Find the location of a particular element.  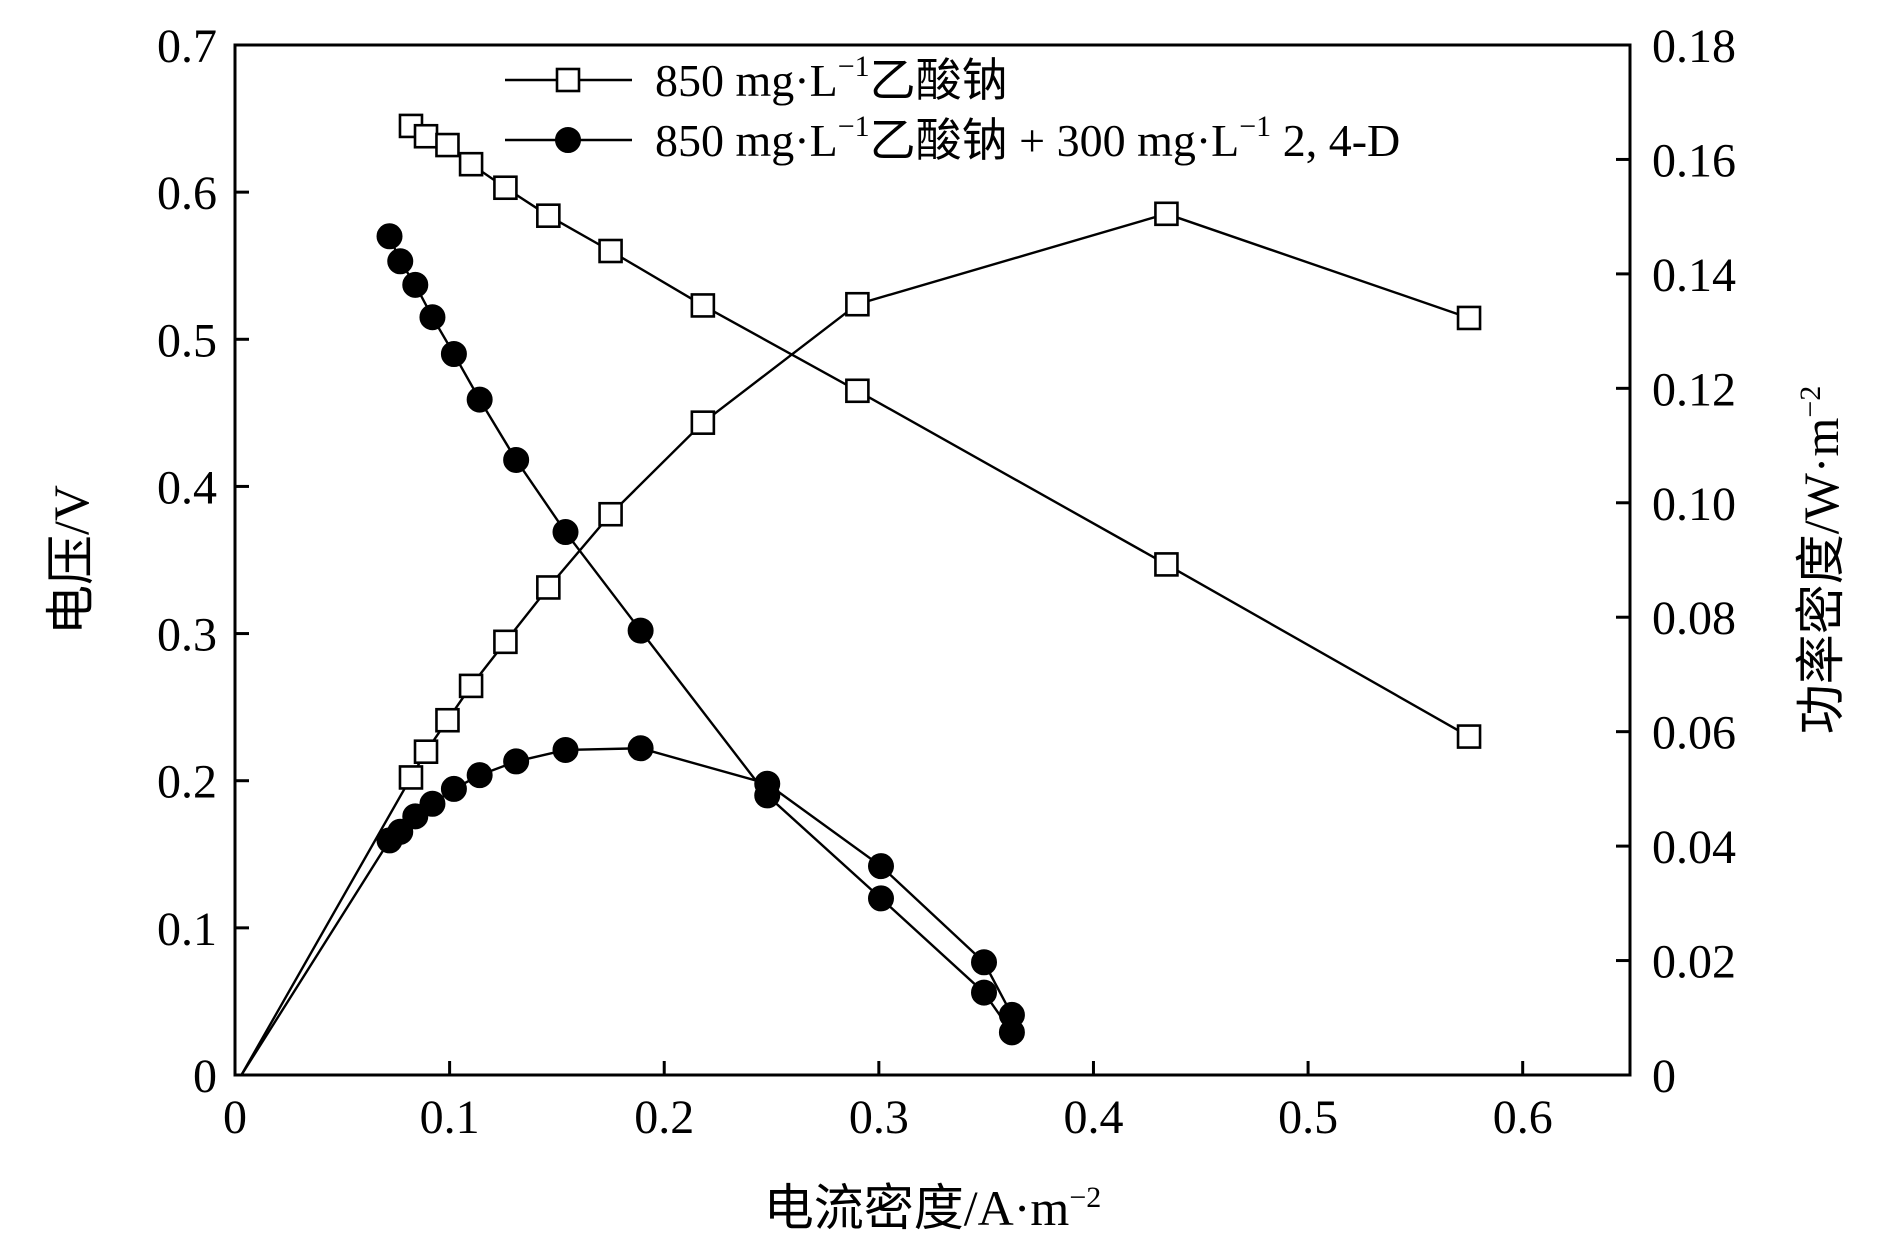

legend-label: 850 mg·L−1乙酸钠 + 300 mg·L−1 2, 4-D is located at coordinates (1027, 138).